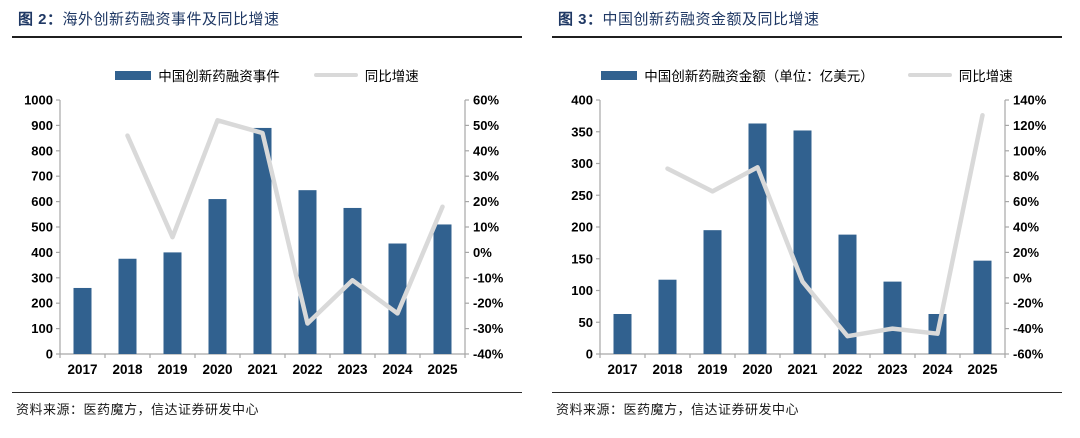 The width and height of the screenshot is (1080, 438). Describe the element at coordinates (1026, 176) in the screenshot. I see `right-axis-label: 80%` at that location.